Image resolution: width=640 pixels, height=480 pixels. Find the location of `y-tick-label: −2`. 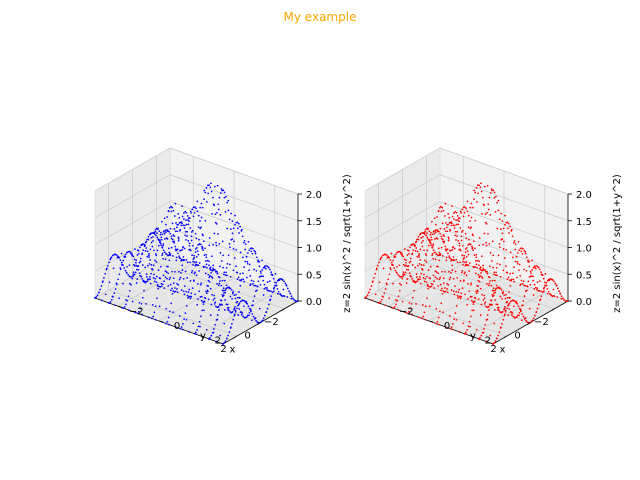

y-tick-label: −2 is located at coordinates (406, 311).